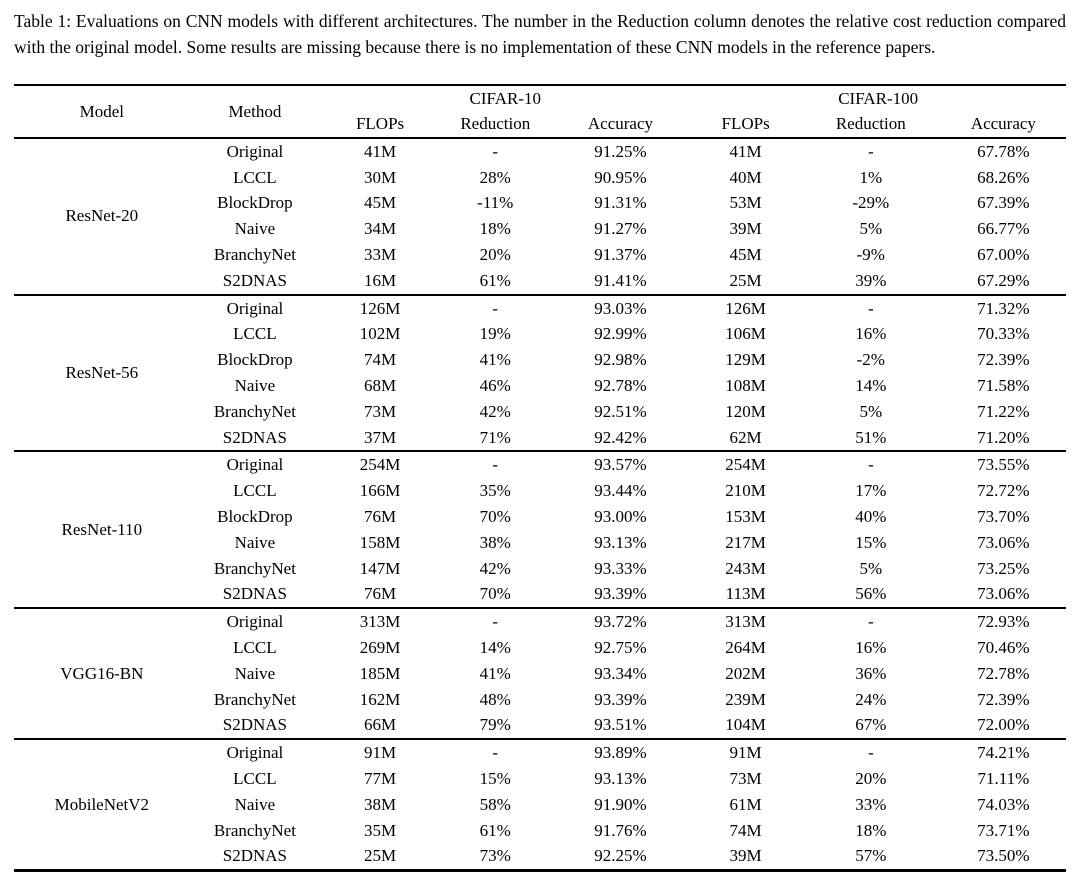 Image resolution: width=1080 pixels, height=873 pixels. Describe the element at coordinates (620, 151) in the screenshot. I see `value-cell: 91.25%` at that location.